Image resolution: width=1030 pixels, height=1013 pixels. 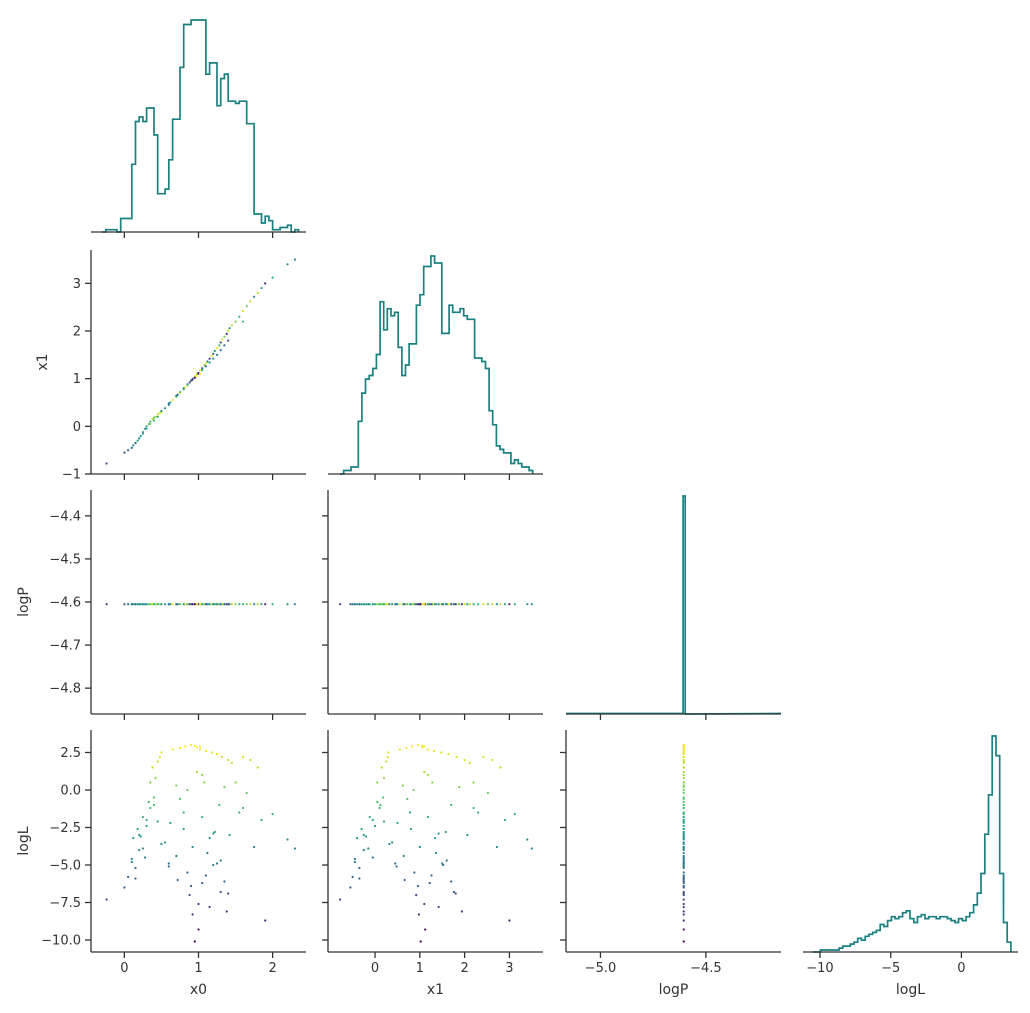 I want to click on x-axis-label-x0: x0, so click(x=198, y=990).